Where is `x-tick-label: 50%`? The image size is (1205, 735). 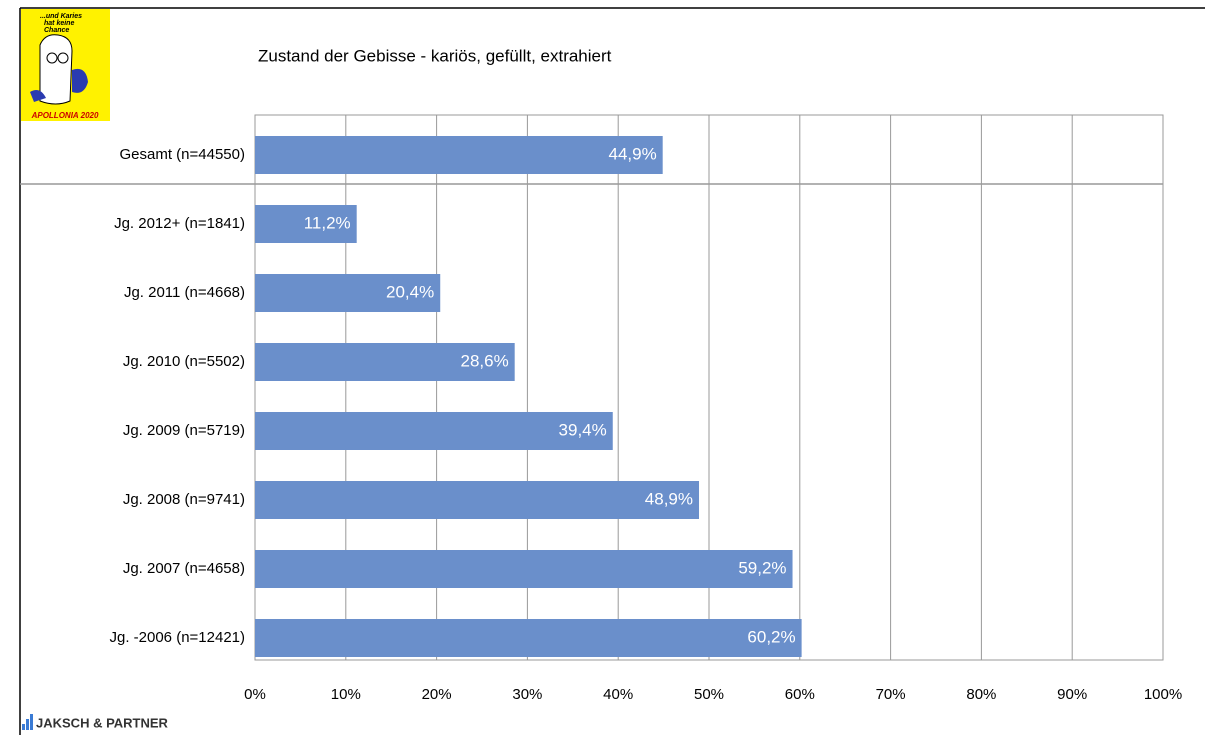
x-tick-label: 50% is located at coordinates (709, 694).